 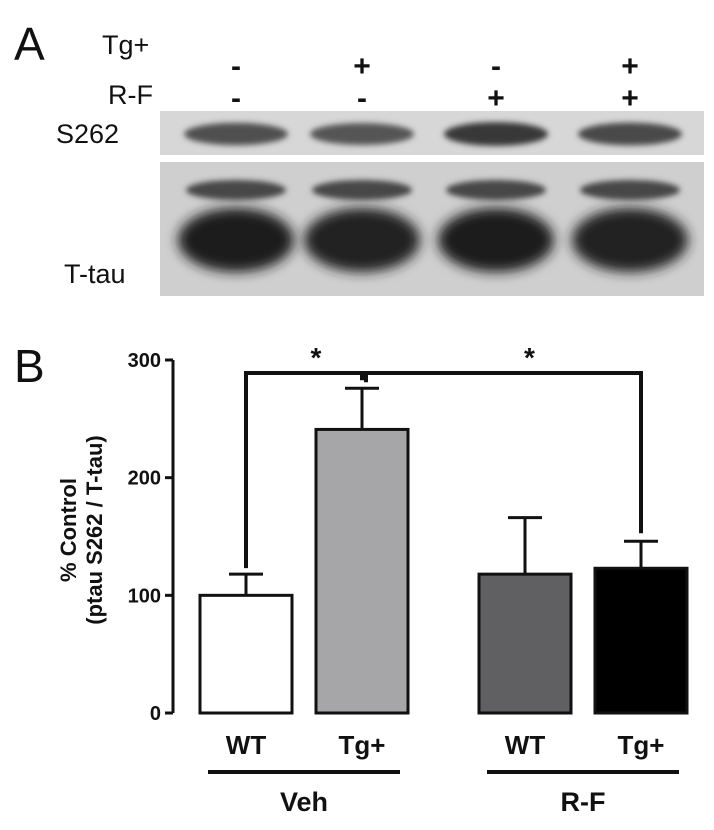 I want to click on group-label-1: Veh, so click(x=304, y=802).